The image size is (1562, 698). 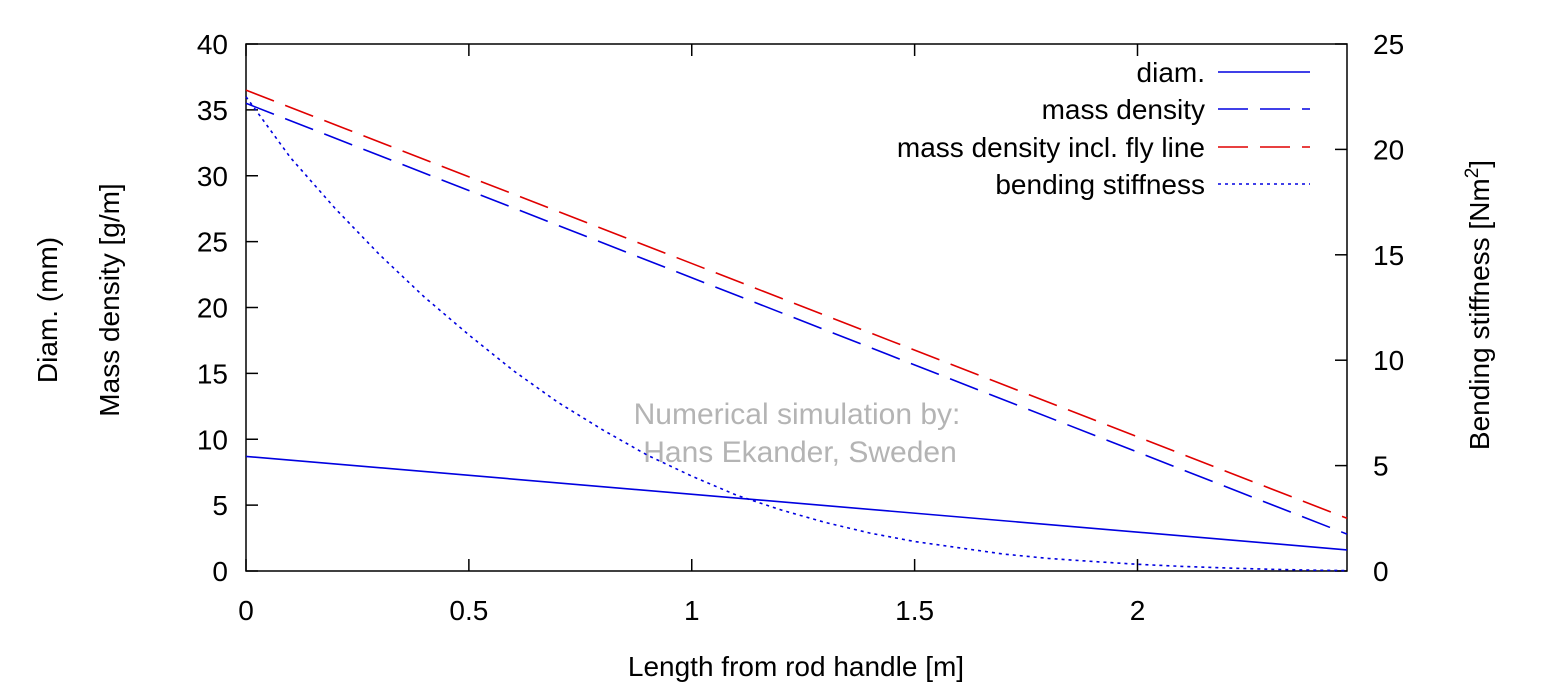 I want to click on y-tick-label: 15, so click(x=212, y=373).